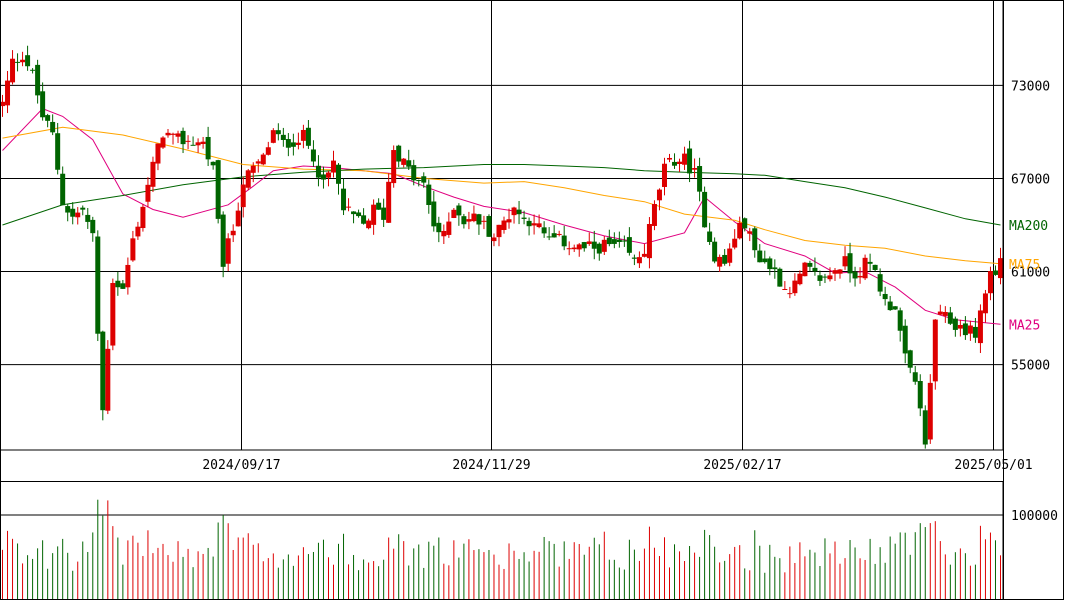  Describe the element at coordinates (1024, 325) in the screenshot. I see `ma-legend-ma25: MA25` at that location.